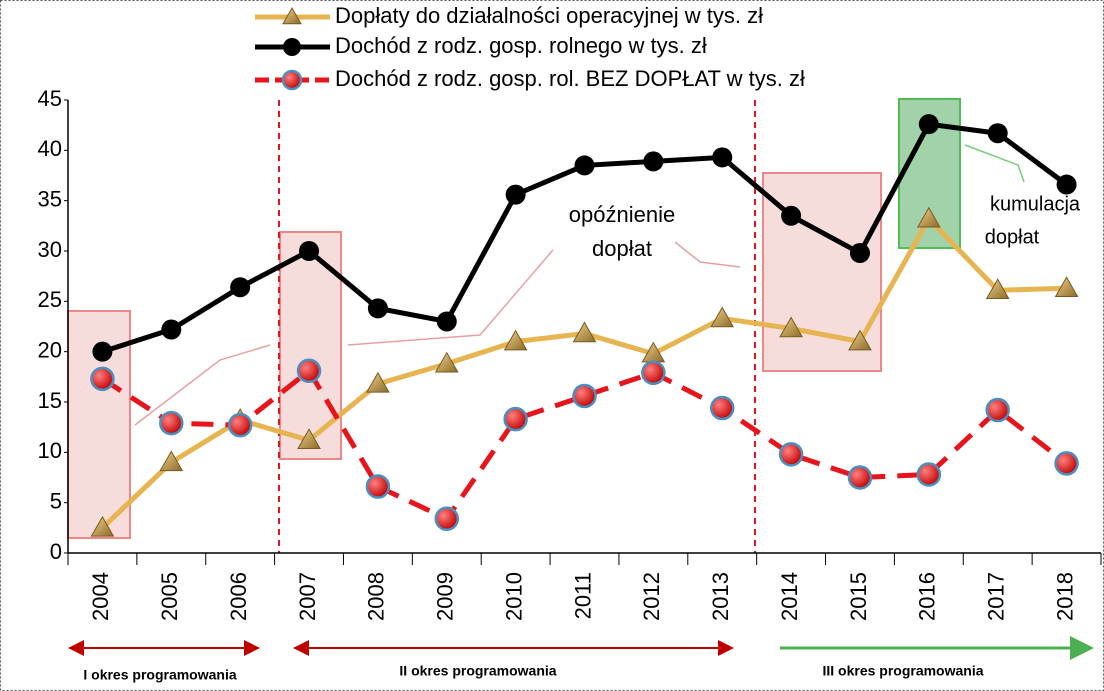 This screenshot has height=691, width=1104. I want to click on y-tick-label: 20, so click(50, 349).